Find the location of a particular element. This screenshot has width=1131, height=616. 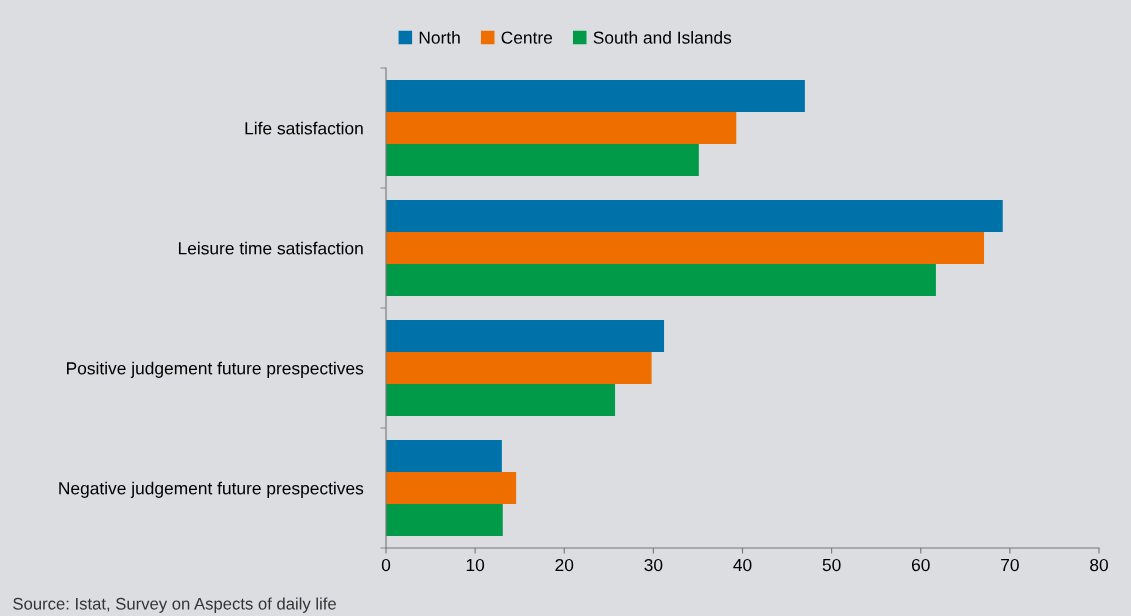

x-tick-label: 80 is located at coordinates (1099, 565).